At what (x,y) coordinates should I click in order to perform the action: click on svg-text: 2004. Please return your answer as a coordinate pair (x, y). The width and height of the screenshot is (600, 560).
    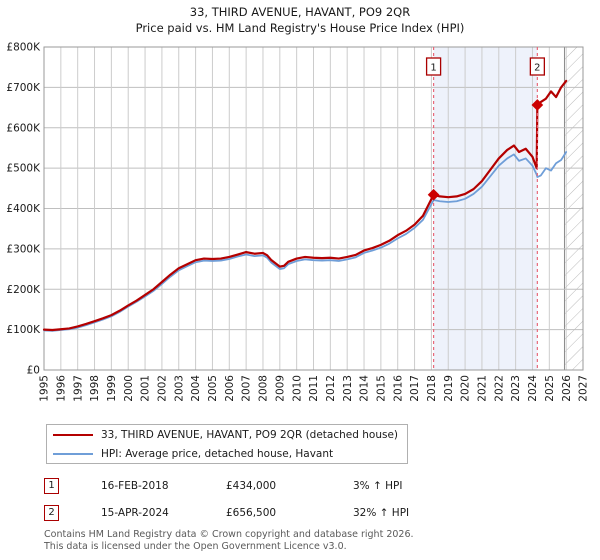
    Looking at the image, I should click on (196, 388).